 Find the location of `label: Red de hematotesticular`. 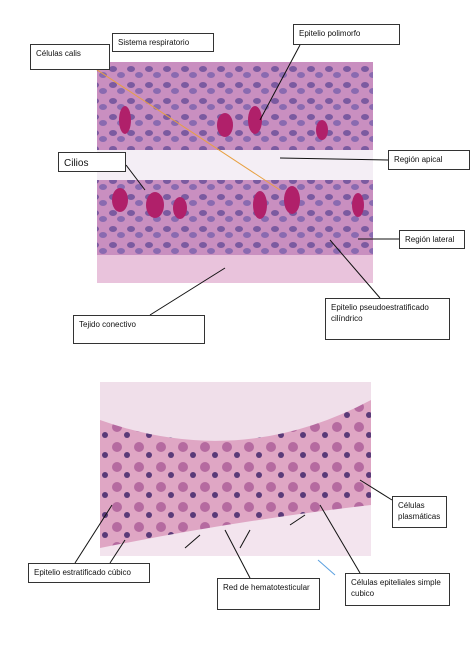

label: Red de hematotesticular is located at coordinates (268, 594).